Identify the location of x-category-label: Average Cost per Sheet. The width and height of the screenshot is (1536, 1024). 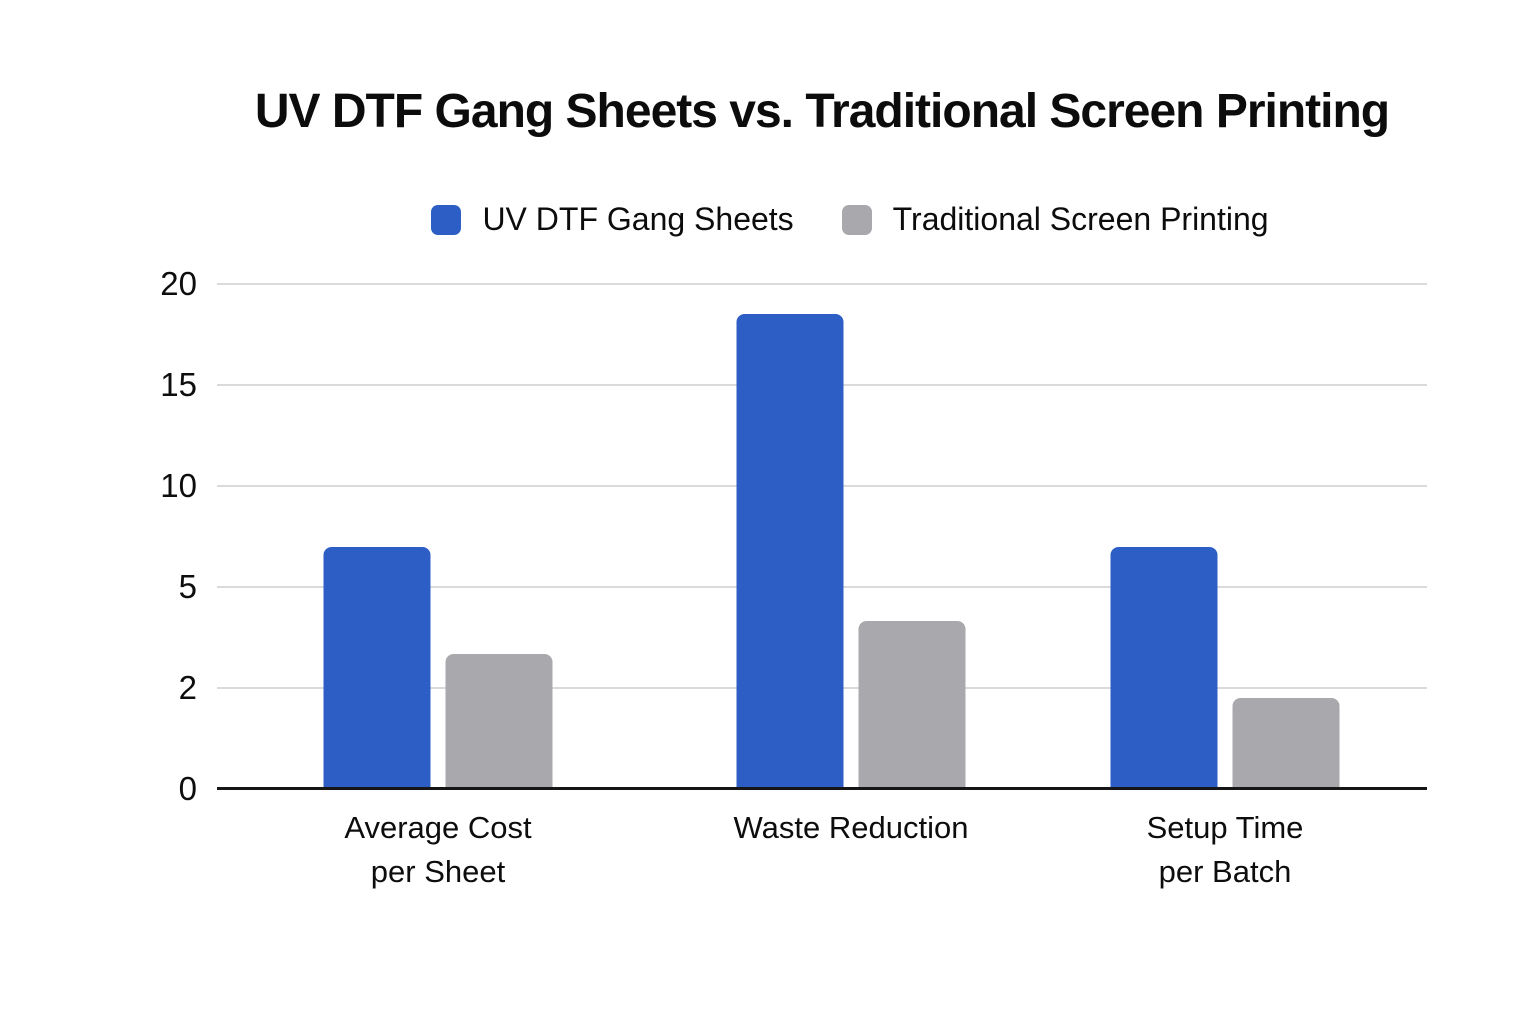
(438, 849).